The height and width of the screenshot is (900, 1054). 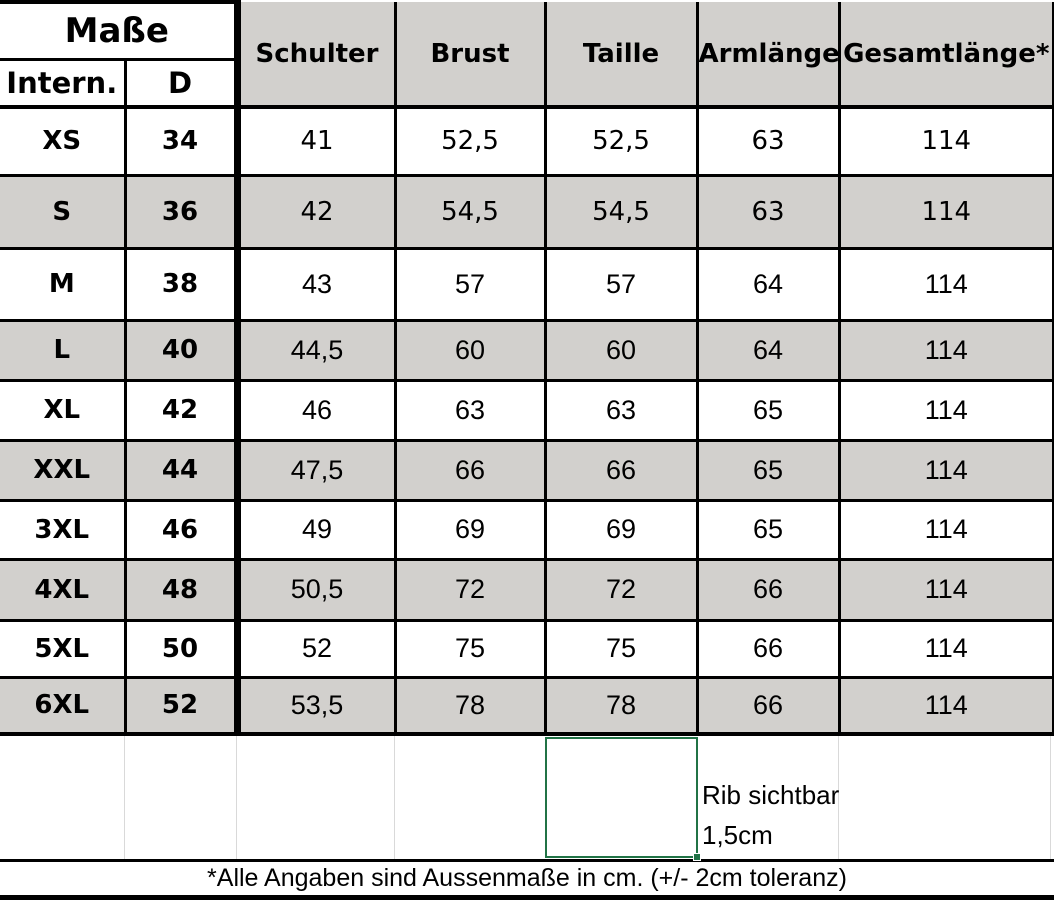 I want to click on column-header-schulter: Schulter, so click(x=316, y=55).